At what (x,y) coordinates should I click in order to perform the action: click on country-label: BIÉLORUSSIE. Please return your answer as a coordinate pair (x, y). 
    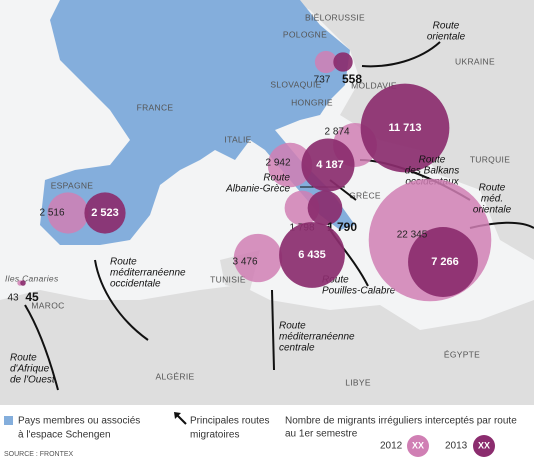
    Looking at the image, I should click on (335, 17).